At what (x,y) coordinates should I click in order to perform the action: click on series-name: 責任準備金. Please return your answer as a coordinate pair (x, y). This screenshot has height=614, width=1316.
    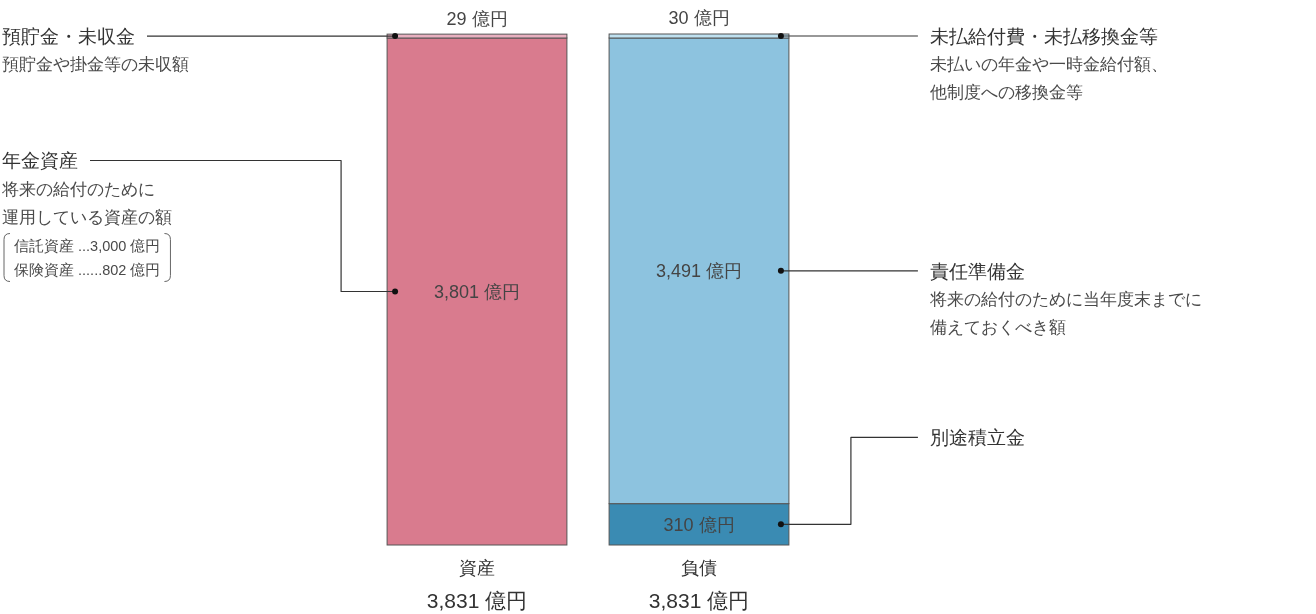
    Looking at the image, I should click on (977, 271).